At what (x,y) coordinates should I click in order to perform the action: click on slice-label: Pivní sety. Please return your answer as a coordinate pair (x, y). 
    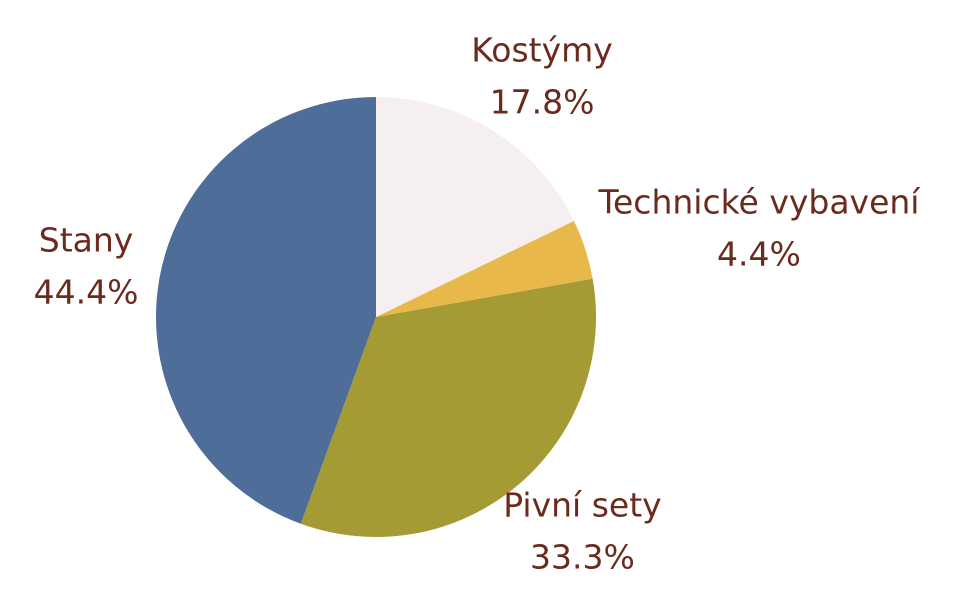
    Looking at the image, I should click on (582, 505).